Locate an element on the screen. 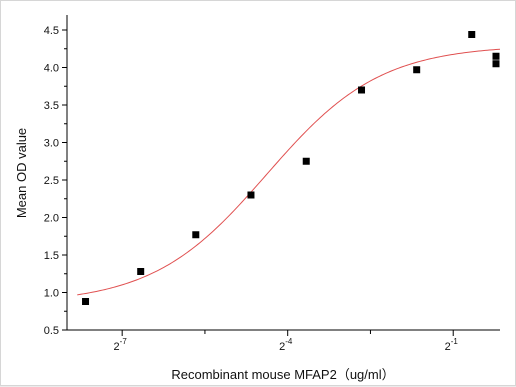 The height and width of the screenshot is (387, 516). y-tick-label: 4.0 is located at coordinates (51, 69).